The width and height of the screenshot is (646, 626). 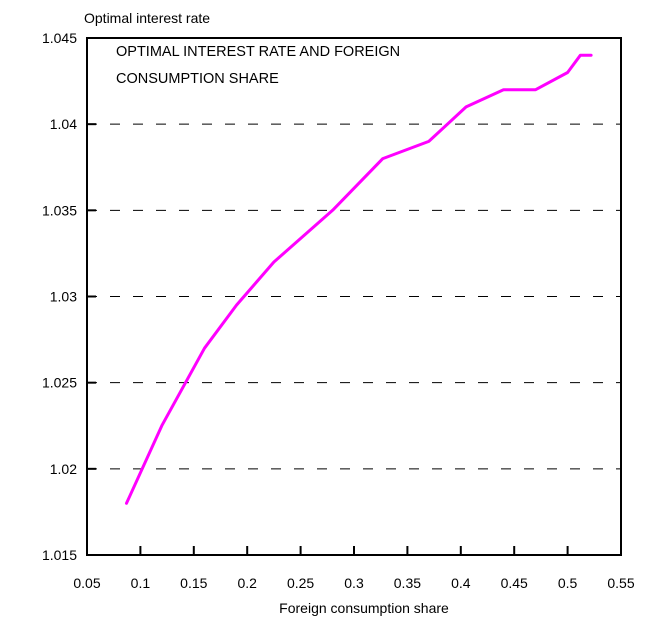 What do you see at coordinates (514, 583) in the screenshot?
I see `x-tick-label: 0.45` at bounding box center [514, 583].